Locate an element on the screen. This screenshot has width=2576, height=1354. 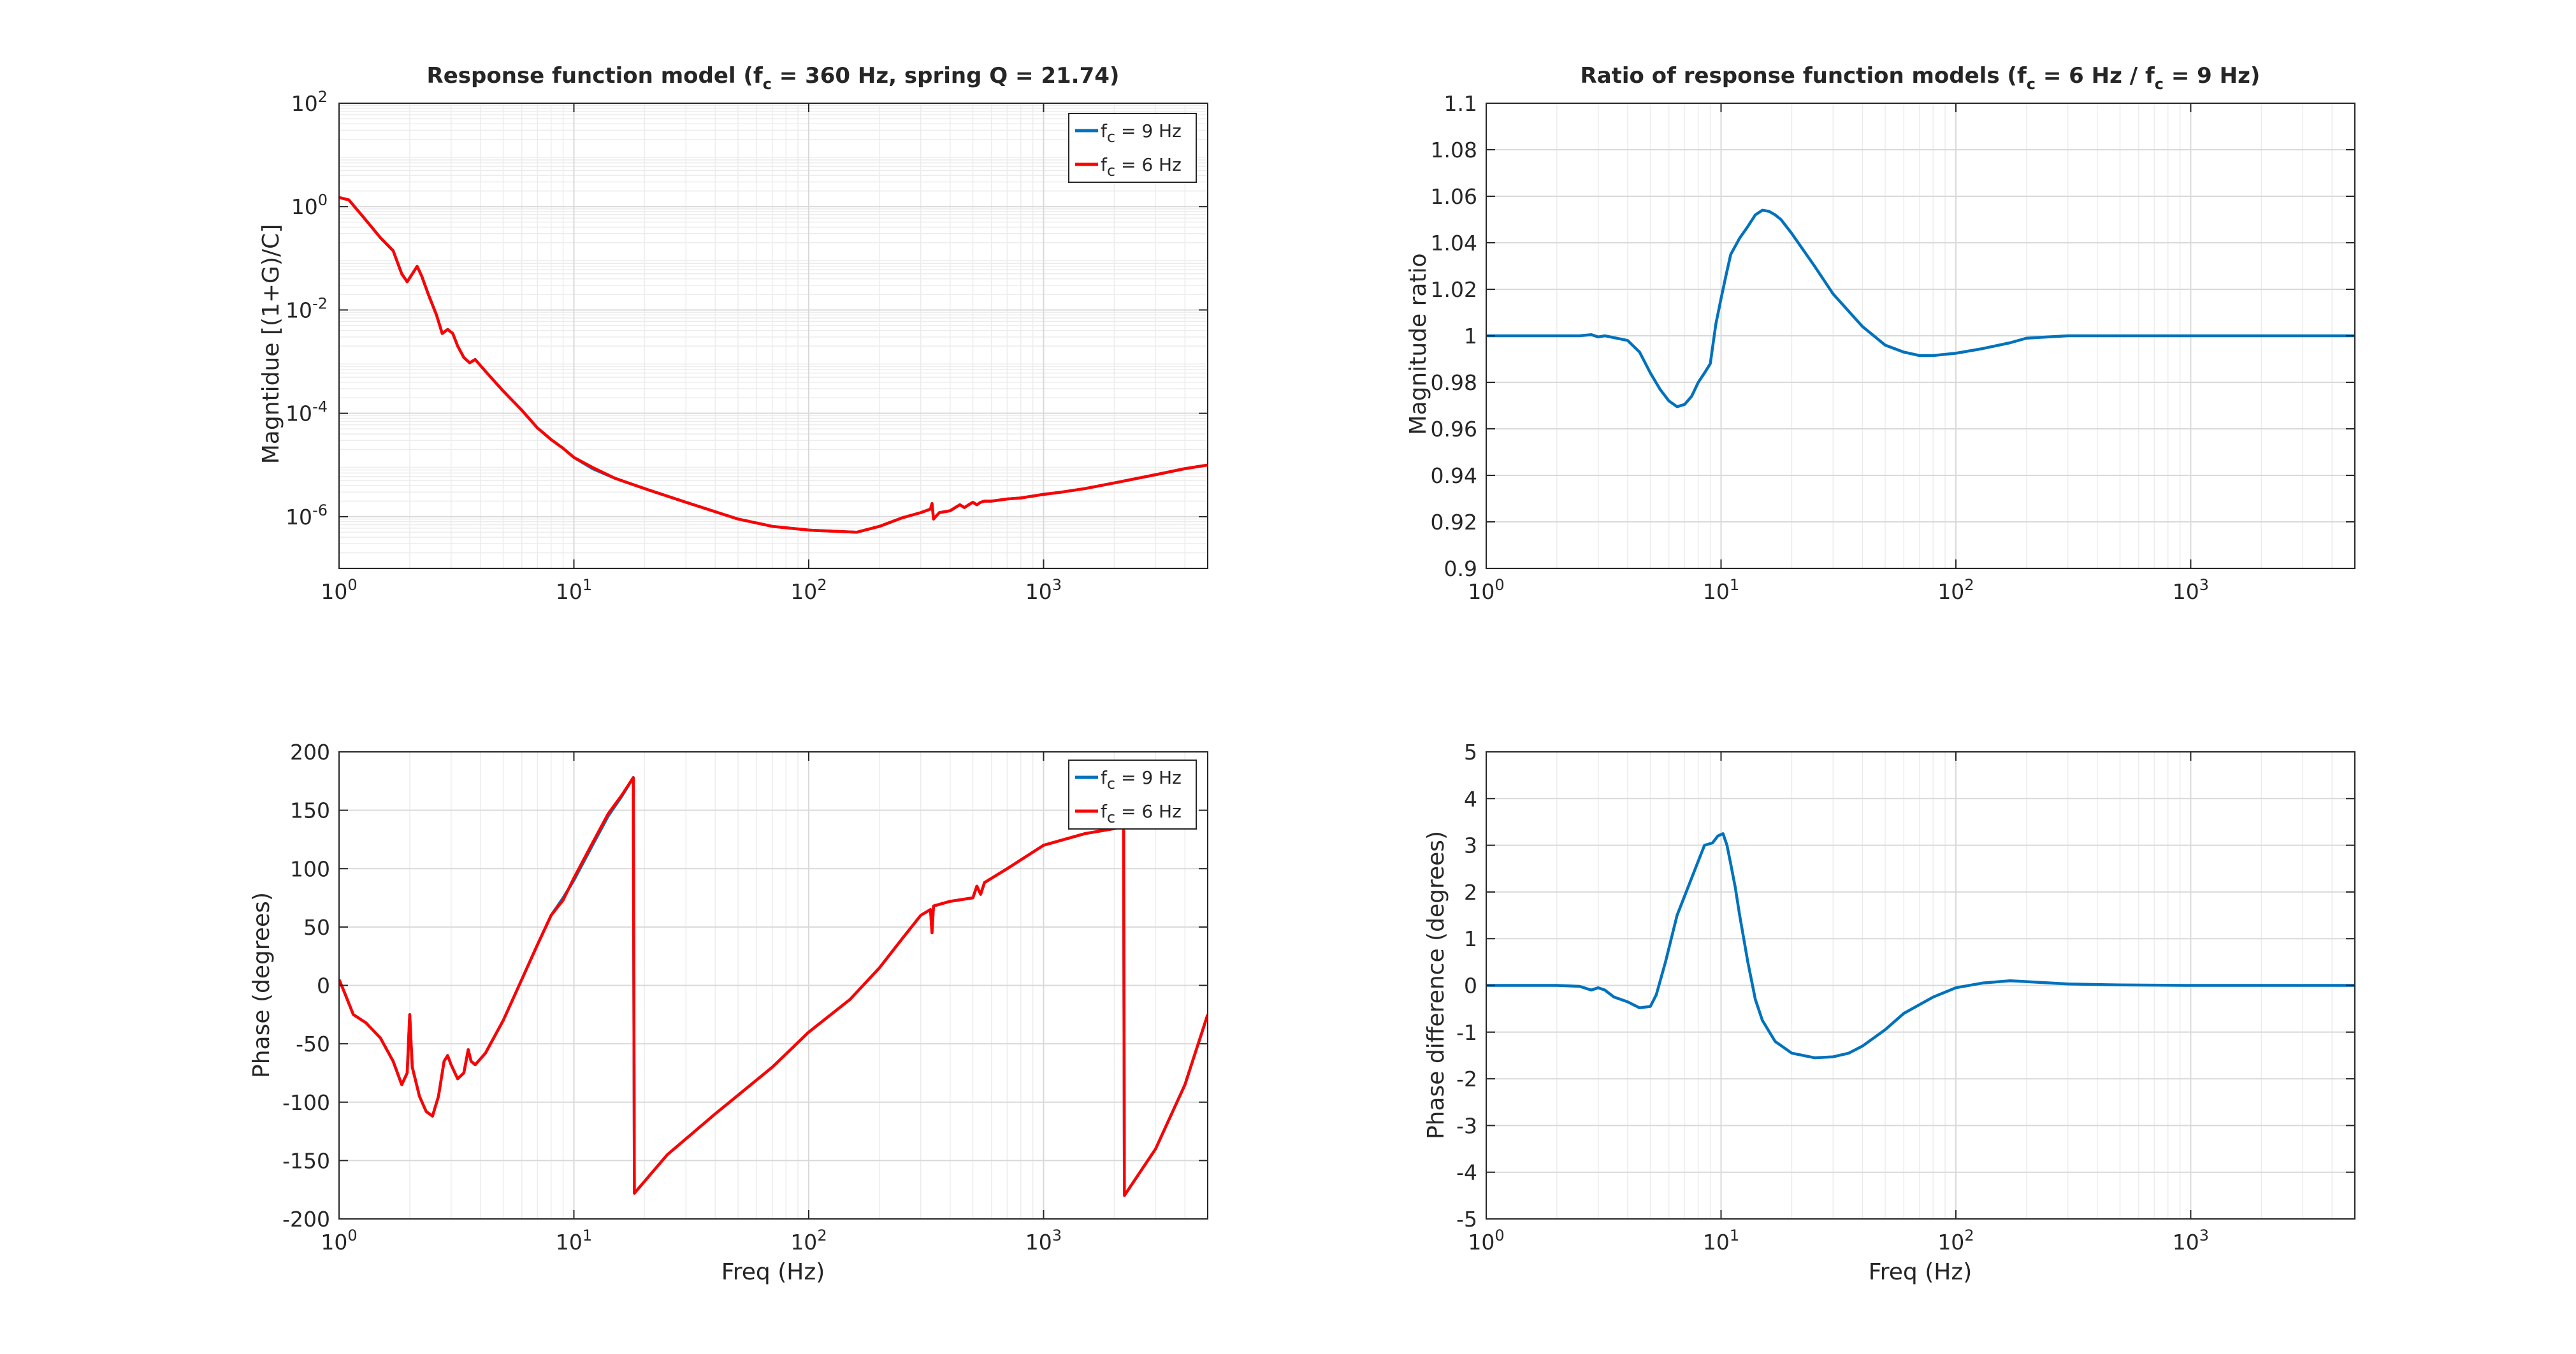
y-tick-label: 0.98 is located at coordinates (1454, 383).